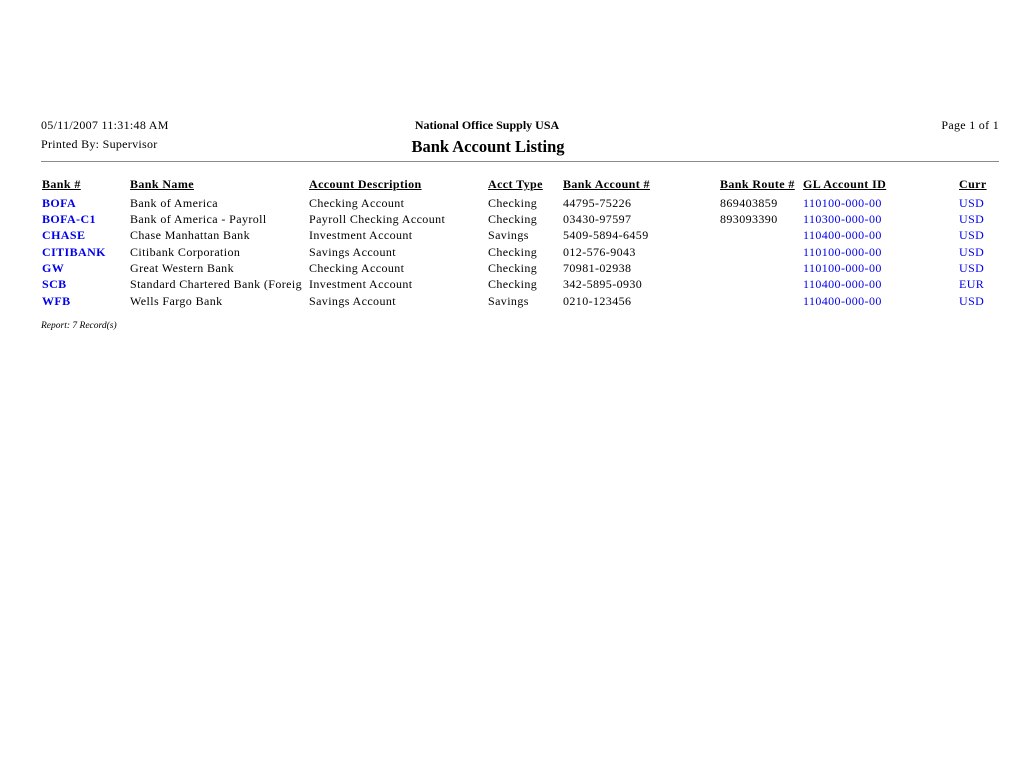 Image resolution: width=1024 pixels, height=768 pixels. I want to click on cell-bank-name: Bank of America, so click(174, 203).